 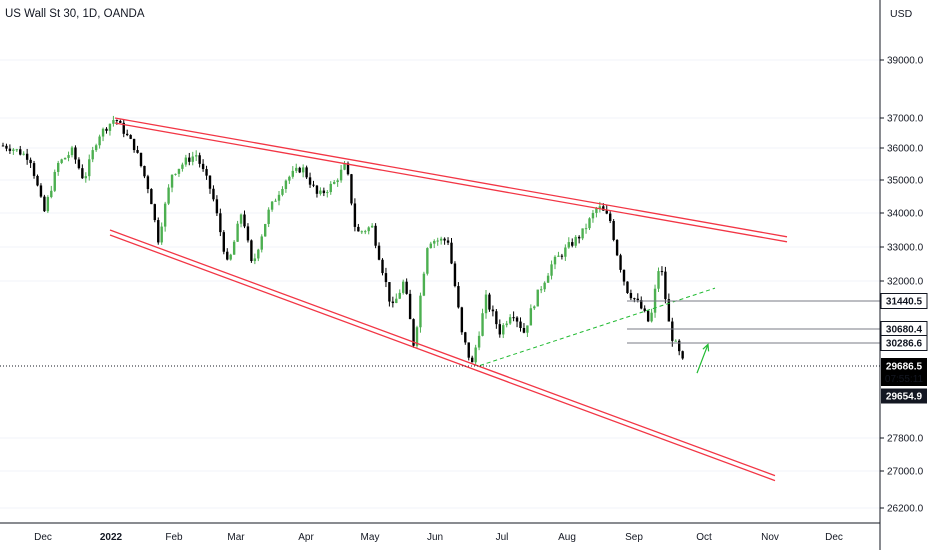 What do you see at coordinates (704, 537) in the screenshot?
I see `time-tick-label: Oct` at bounding box center [704, 537].